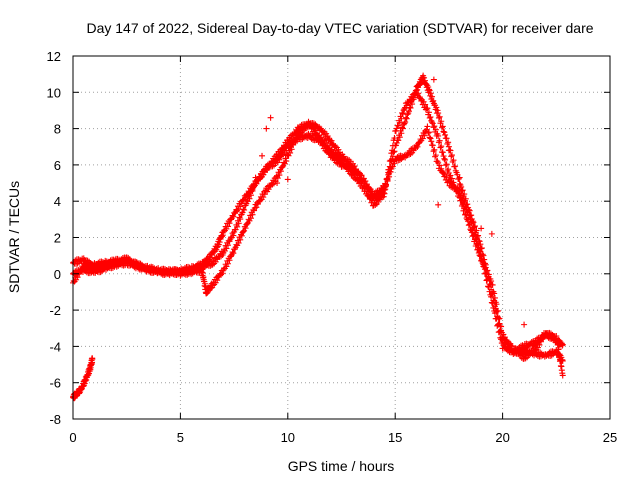 This screenshot has width=640, height=480. Describe the element at coordinates (395, 437) in the screenshot. I see `x-tick-label: 15` at that location.